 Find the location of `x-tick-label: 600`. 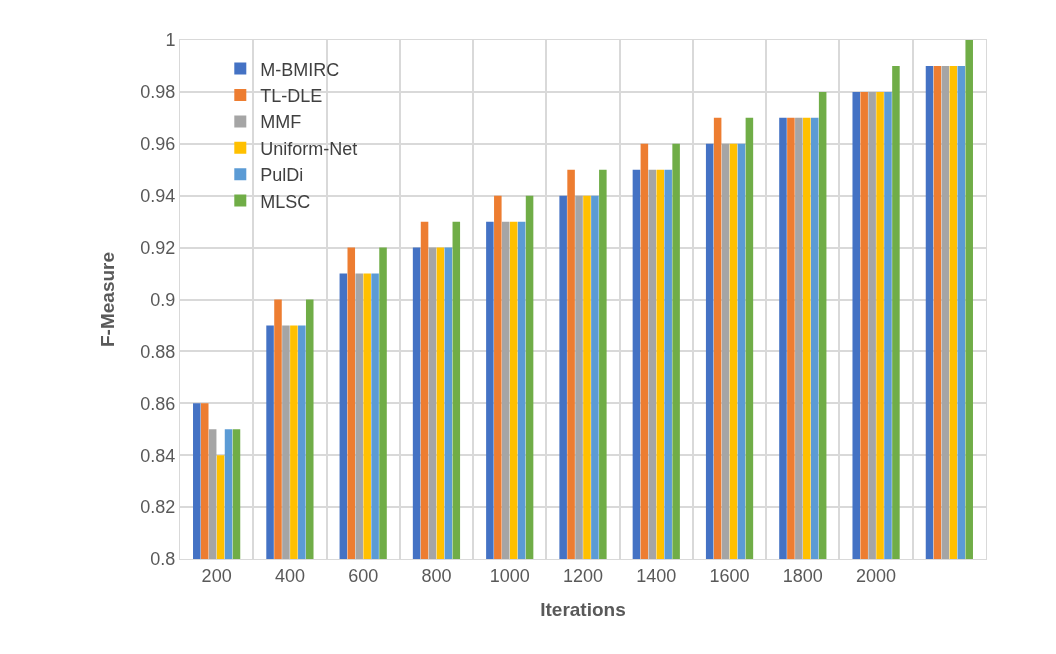

x-tick-label: 600 is located at coordinates (363, 575).